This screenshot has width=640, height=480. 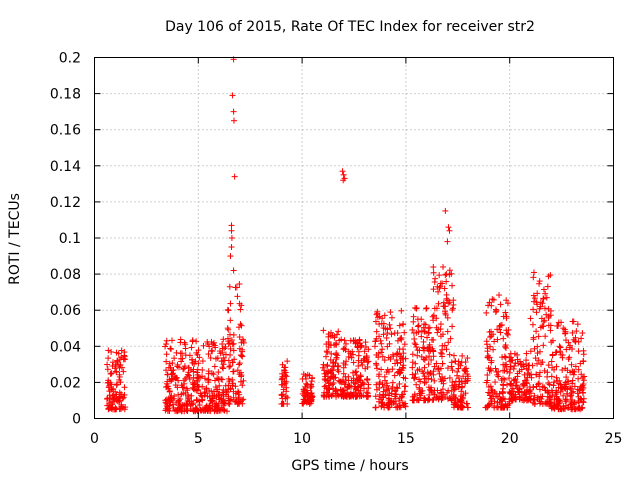 What do you see at coordinates (302, 439) in the screenshot?
I see `x-tick-label: 10` at bounding box center [302, 439].